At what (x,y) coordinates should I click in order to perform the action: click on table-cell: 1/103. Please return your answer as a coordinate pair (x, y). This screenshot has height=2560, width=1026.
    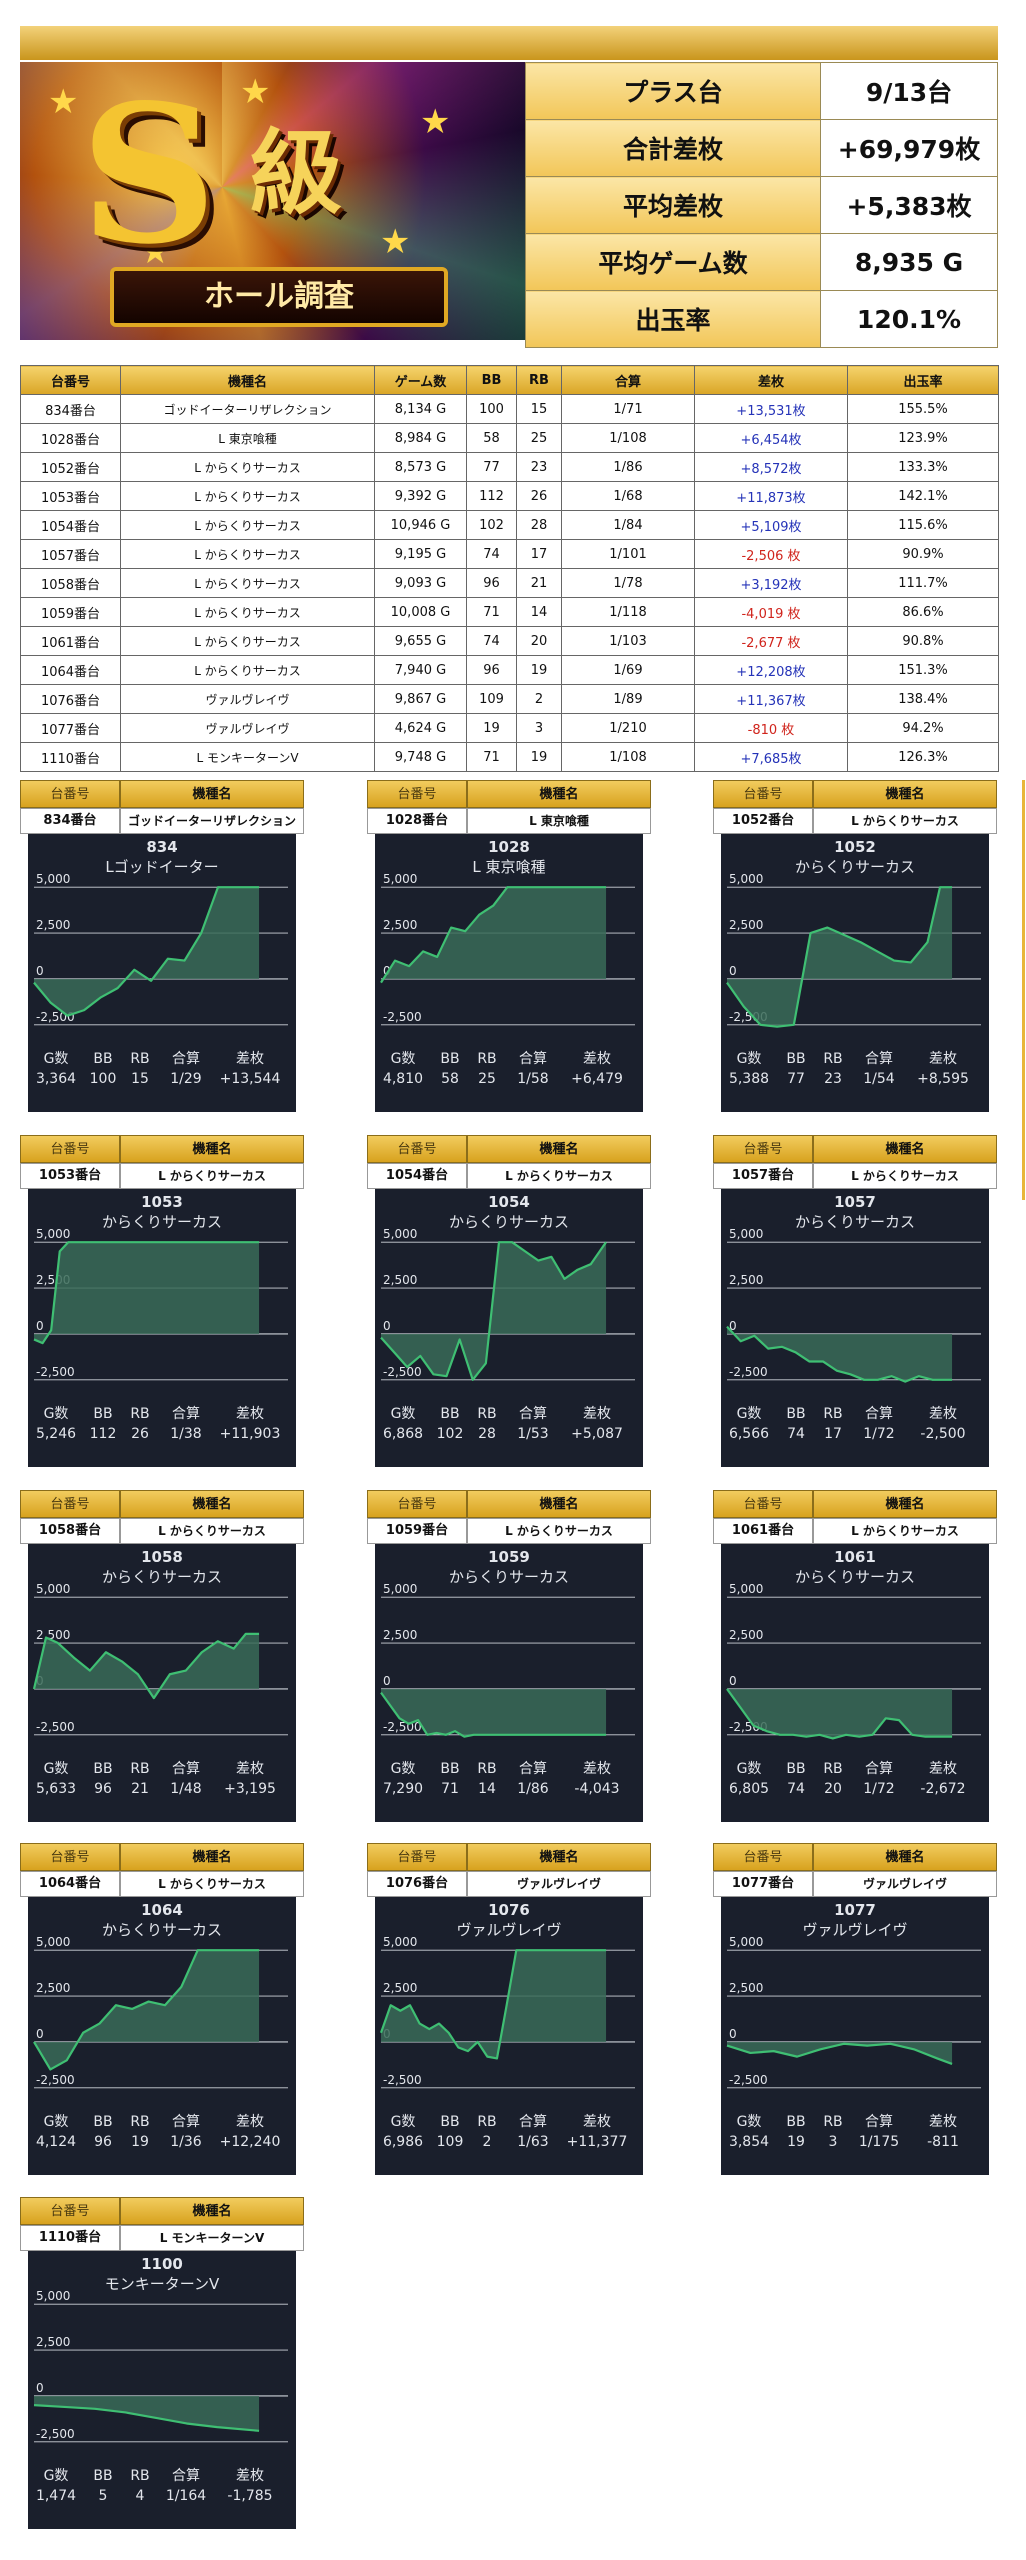
    Looking at the image, I should click on (628, 641).